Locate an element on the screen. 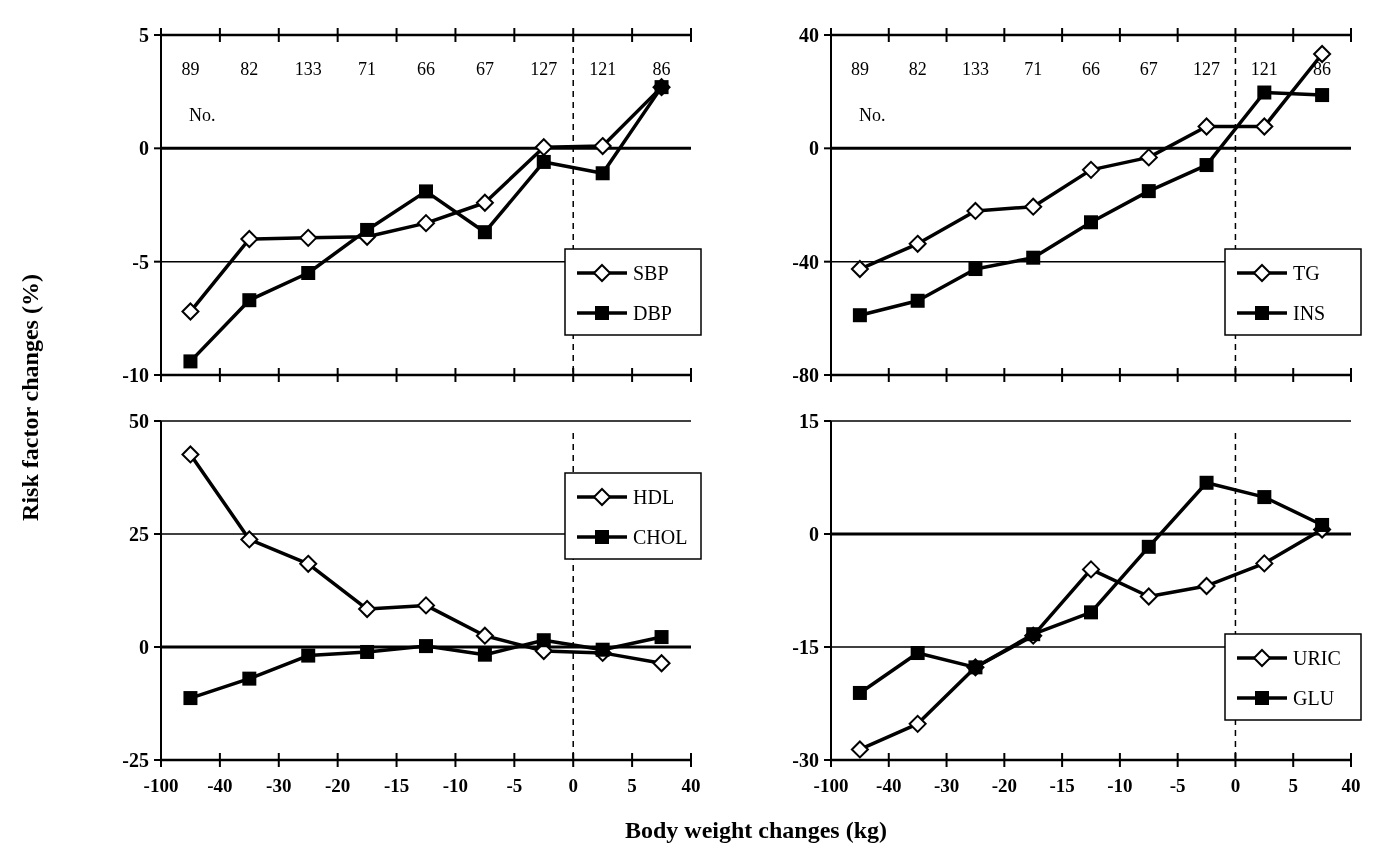 The image size is (1387, 857). legend-label: DBP is located at coordinates (652, 313).